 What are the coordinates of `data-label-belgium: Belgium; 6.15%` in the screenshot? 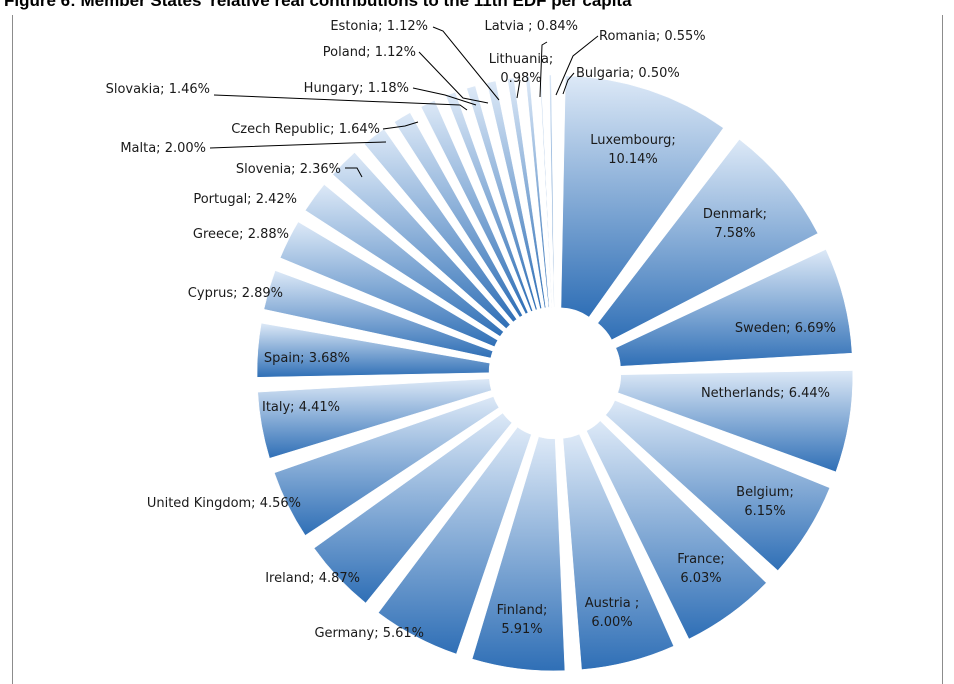 It's located at (765, 502).